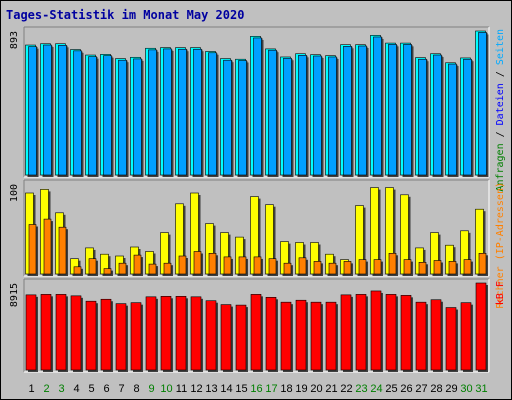 The image size is (512, 400). Describe the element at coordinates (436, 389) in the screenshot. I see `day-label: 28` at that location.